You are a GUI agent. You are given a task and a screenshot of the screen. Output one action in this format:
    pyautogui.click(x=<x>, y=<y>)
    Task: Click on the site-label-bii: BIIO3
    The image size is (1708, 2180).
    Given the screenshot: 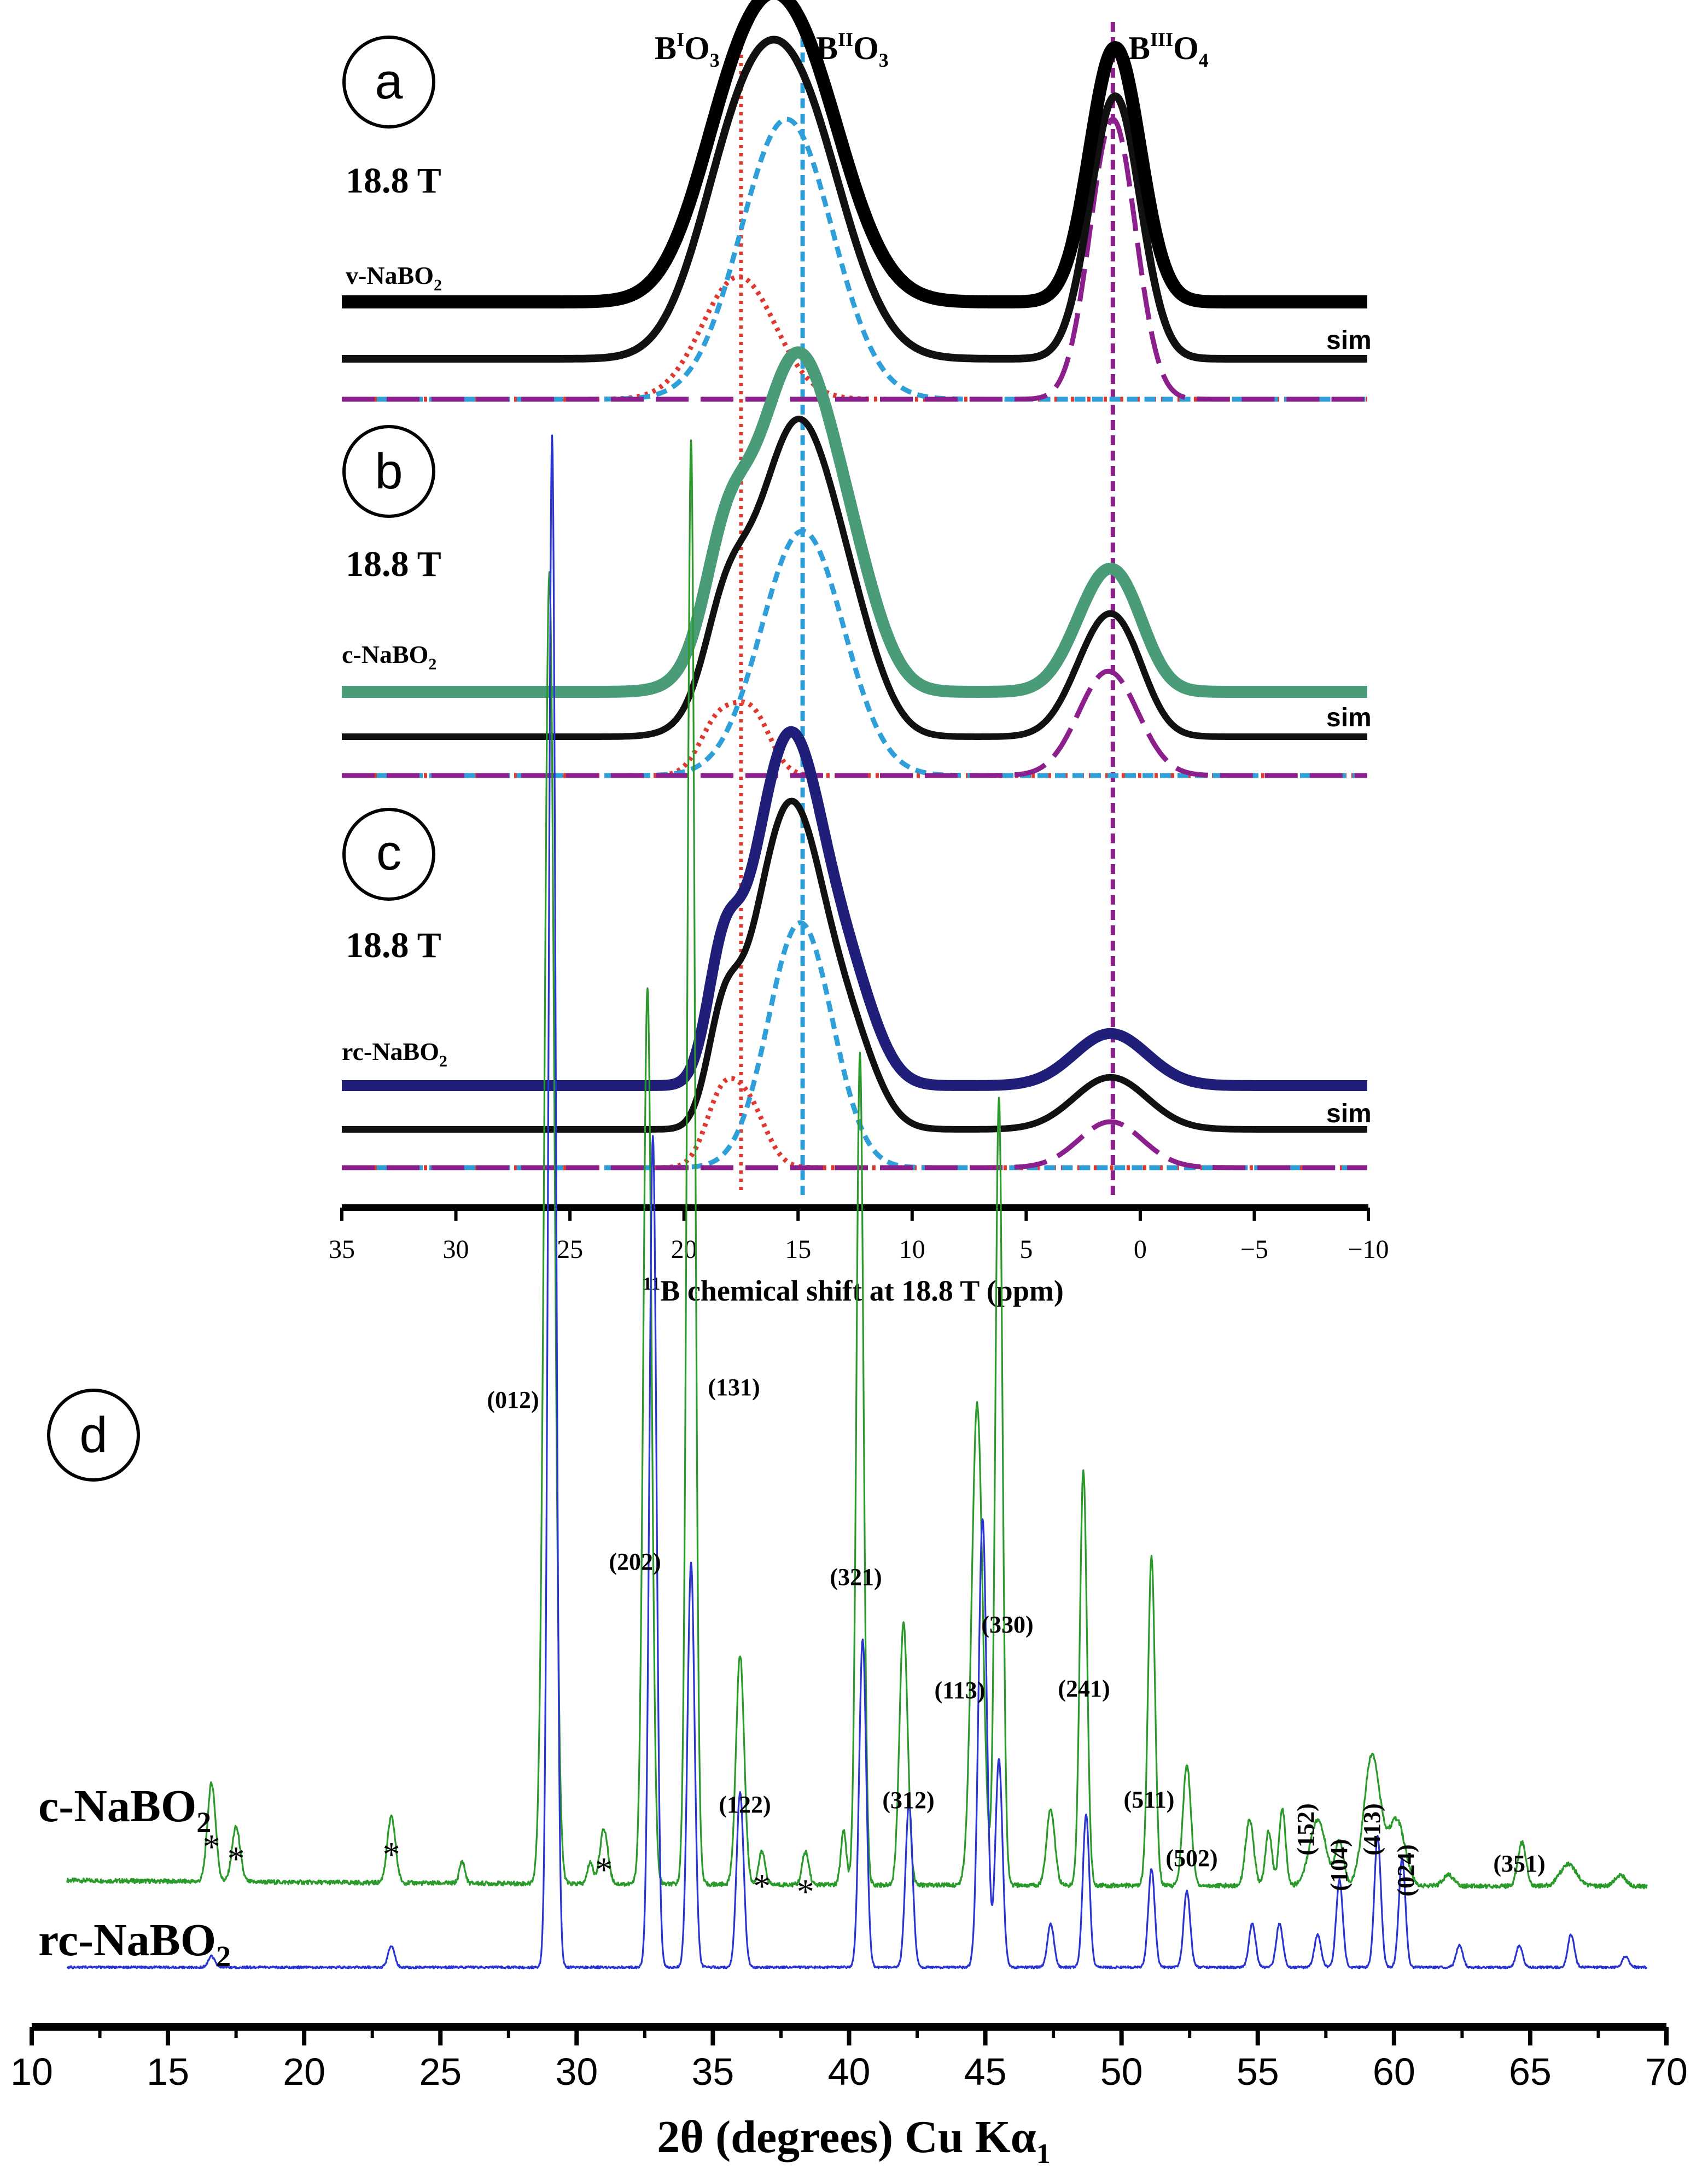 What is the action you would take?
    pyautogui.click(x=852, y=49)
    